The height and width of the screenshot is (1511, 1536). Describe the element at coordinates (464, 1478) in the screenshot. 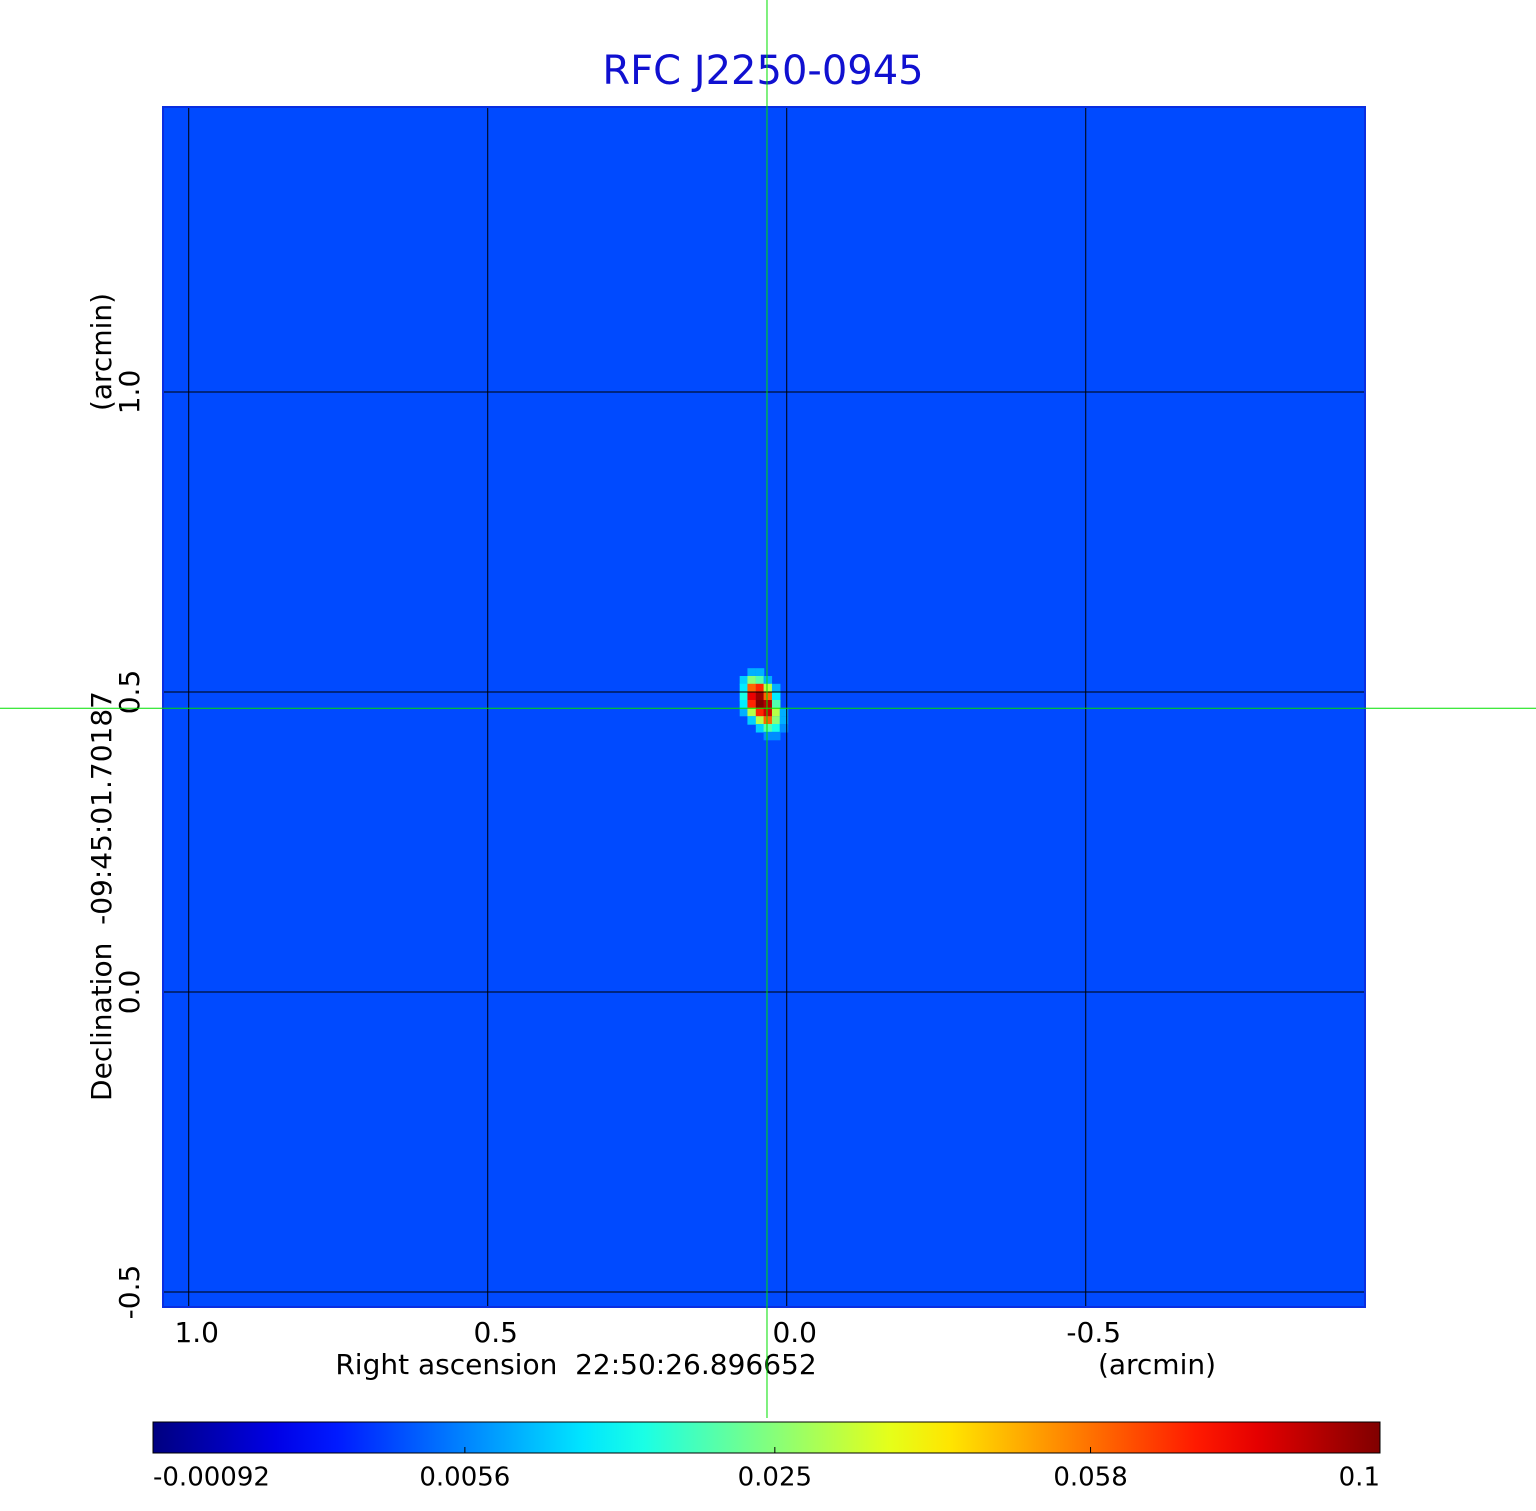

I see `colorbar-tick-label: 0.0056` at that location.